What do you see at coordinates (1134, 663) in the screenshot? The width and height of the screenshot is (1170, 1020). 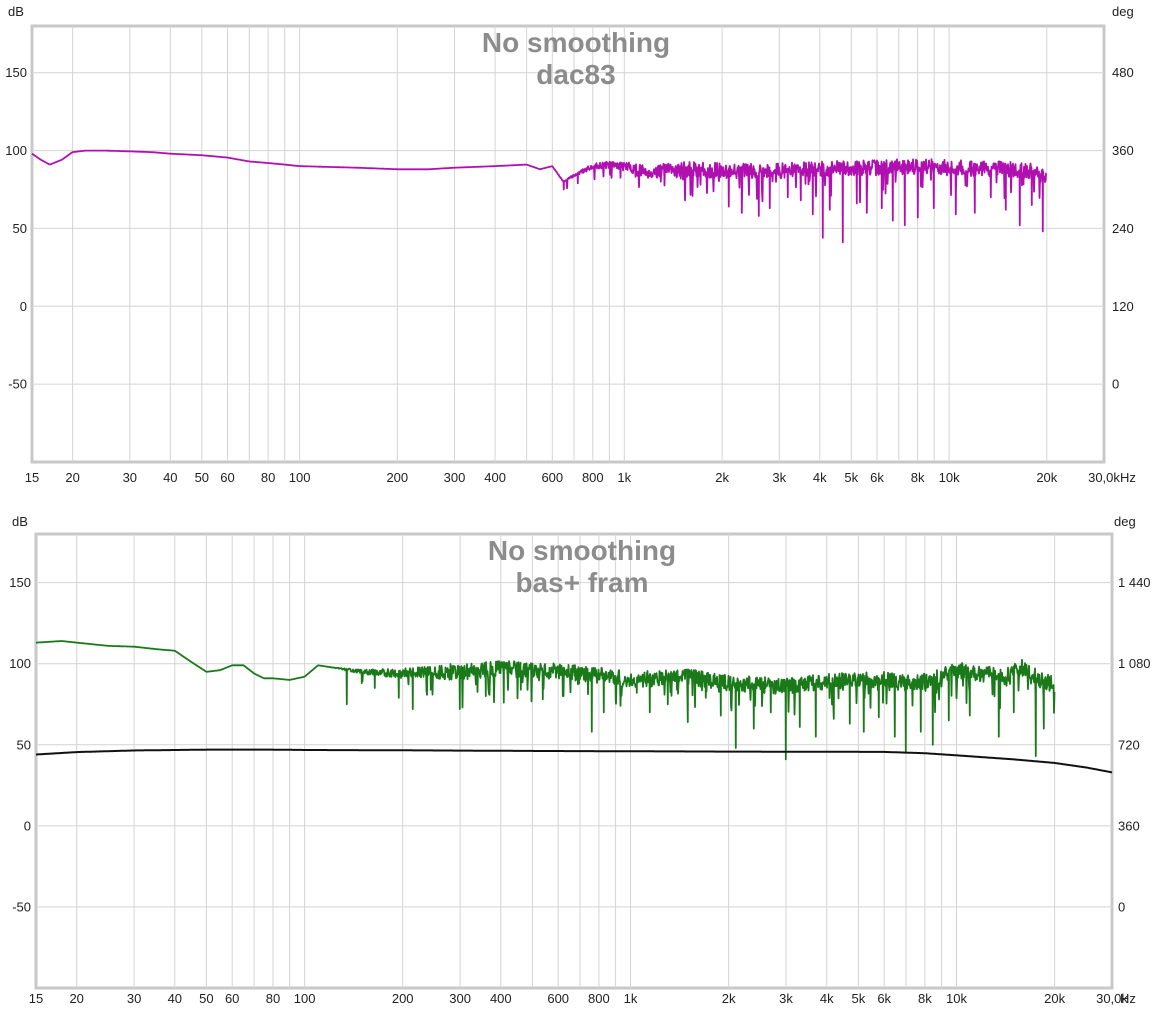 I see `y2-tick-label: 1 080` at bounding box center [1134, 663].